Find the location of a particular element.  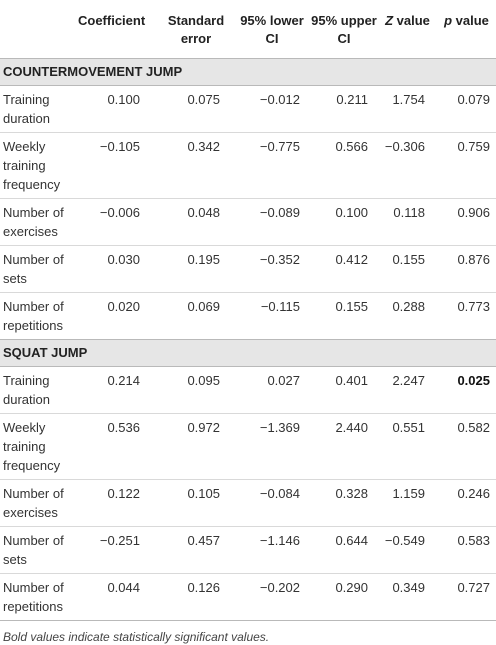

cell-p-value: 0.773 is located at coordinates (473, 306).